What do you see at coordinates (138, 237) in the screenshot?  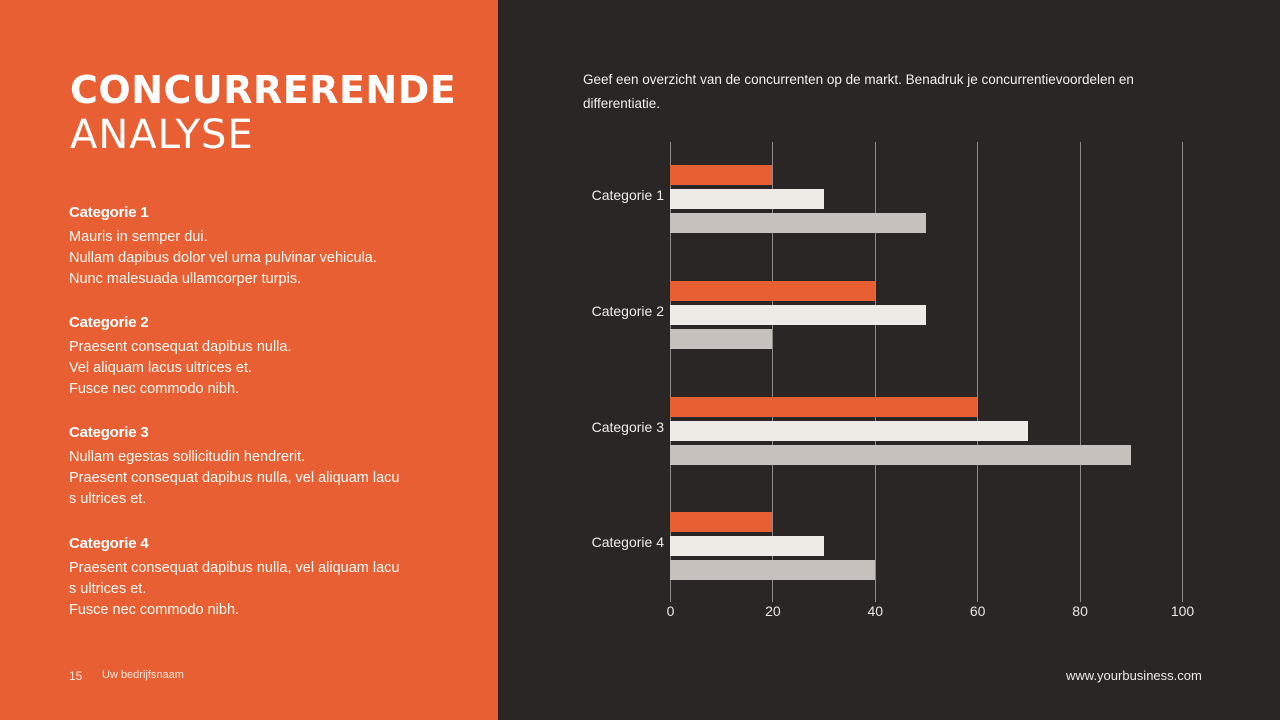 I see `category-line: Mauris in semper dui.` at bounding box center [138, 237].